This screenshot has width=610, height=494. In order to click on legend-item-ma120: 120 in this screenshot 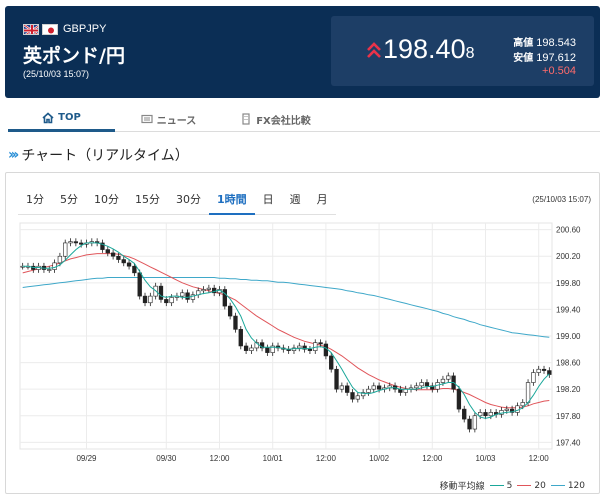, I will do `click(567, 486)`.